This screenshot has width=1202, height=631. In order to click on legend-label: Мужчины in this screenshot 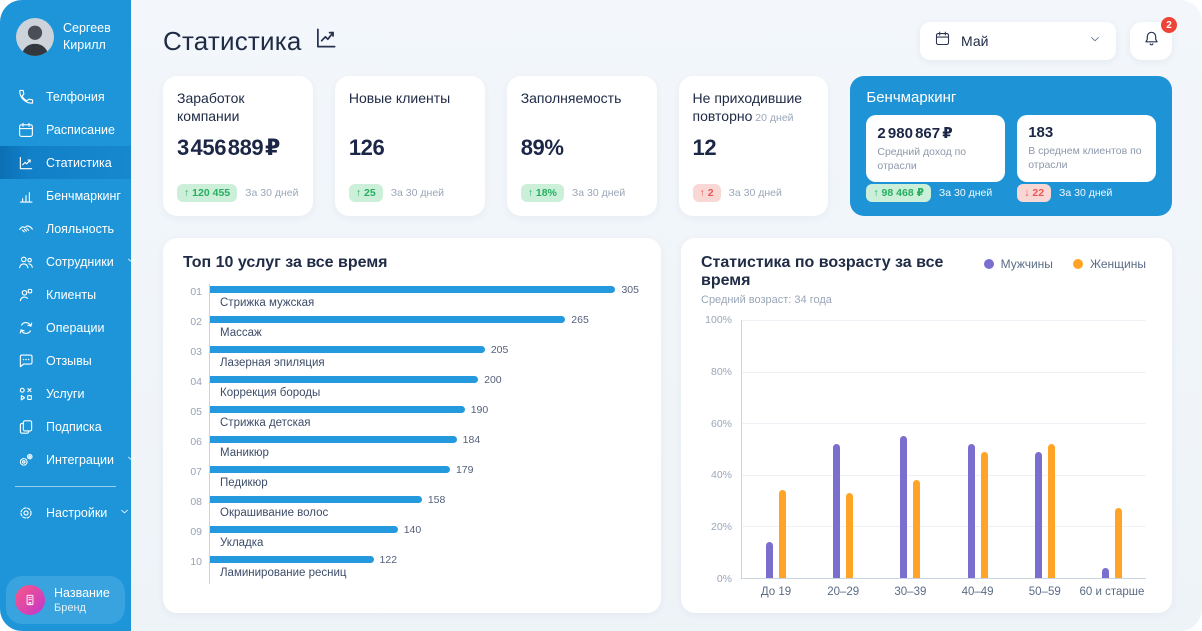, I will do `click(1026, 264)`.